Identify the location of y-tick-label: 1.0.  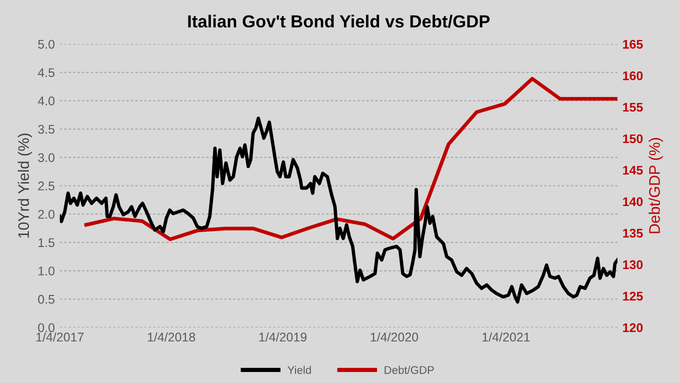
(46, 271).